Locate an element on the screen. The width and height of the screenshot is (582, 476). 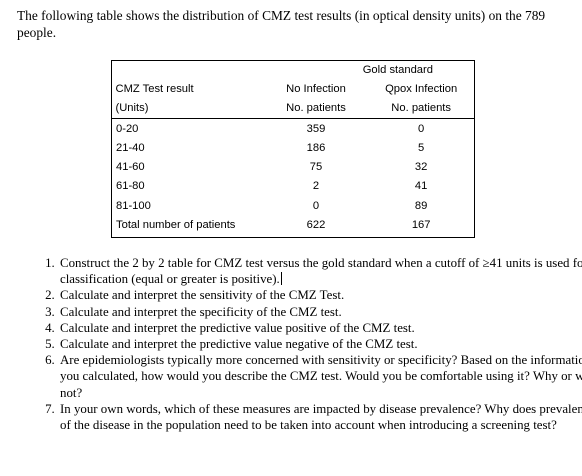
infection-cell: 41 is located at coordinates (421, 186).